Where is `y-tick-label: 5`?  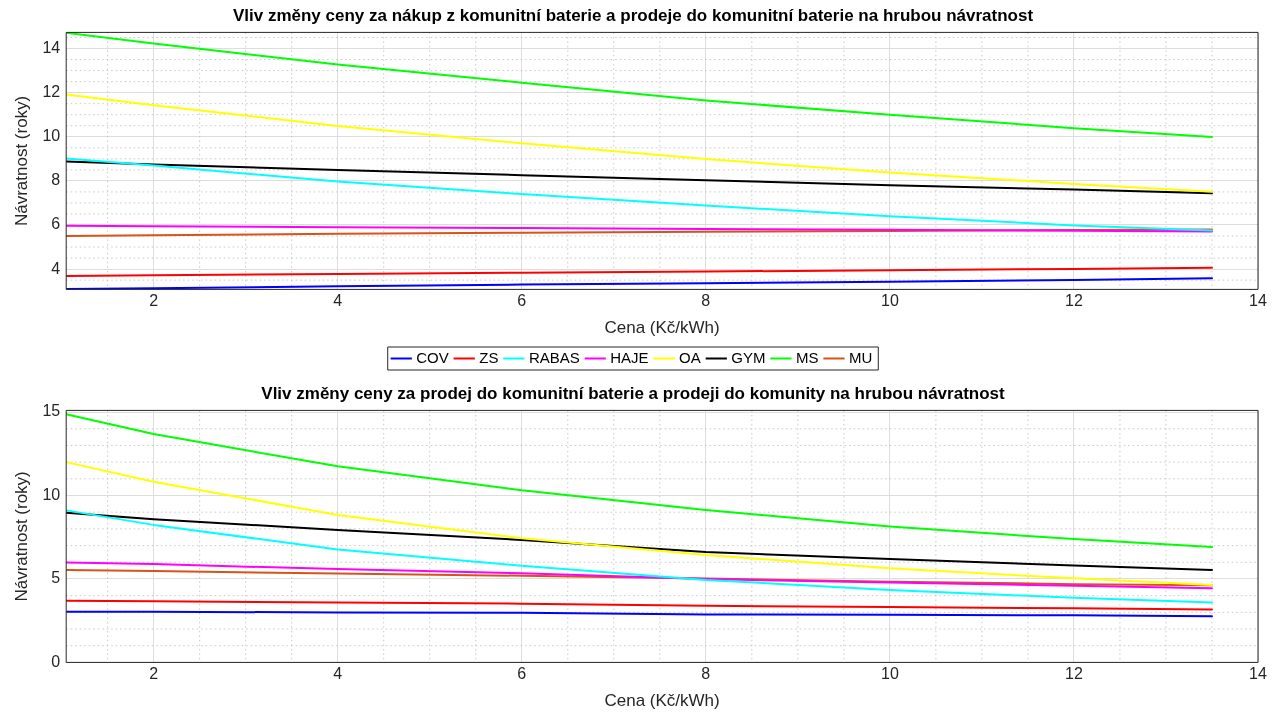
y-tick-label: 5 is located at coordinates (56, 578).